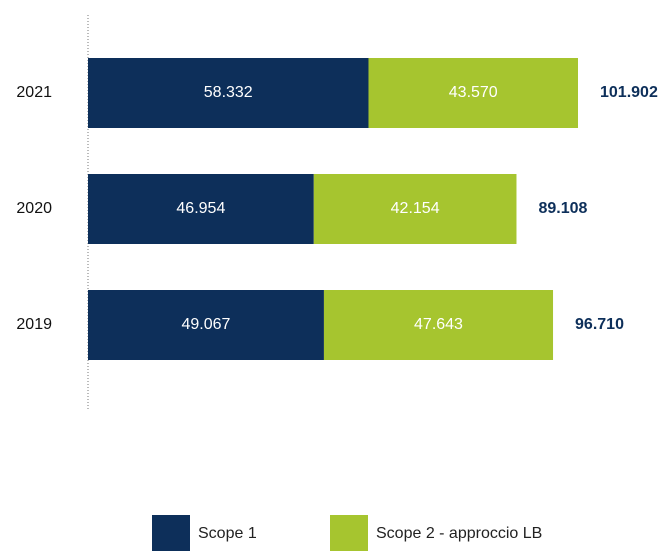 The width and height of the screenshot is (667, 551). Describe the element at coordinates (459, 533) in the screenshot. I see `legend-label: Scope 2 - approccio LB` at that location.